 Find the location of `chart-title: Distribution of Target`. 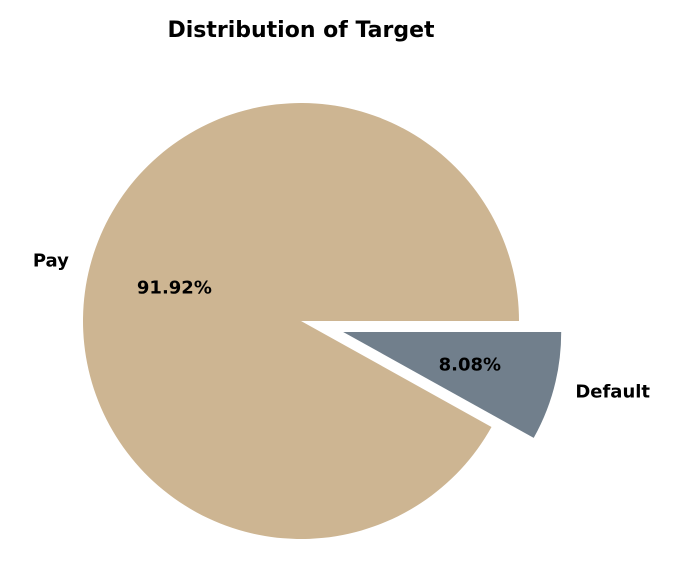

chart-title: Distribution of Target is located at coordinates (301, 30).